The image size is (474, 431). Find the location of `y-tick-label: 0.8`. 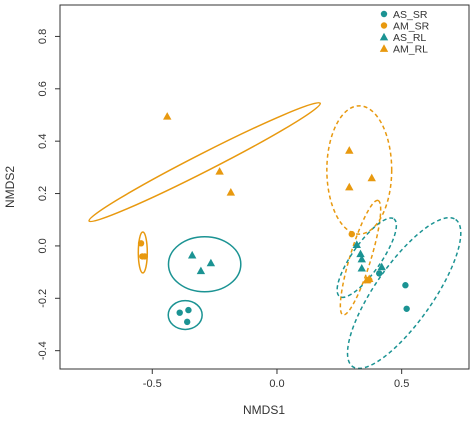

y-tick-label: 0.8 is located at coordinates (43, 36).